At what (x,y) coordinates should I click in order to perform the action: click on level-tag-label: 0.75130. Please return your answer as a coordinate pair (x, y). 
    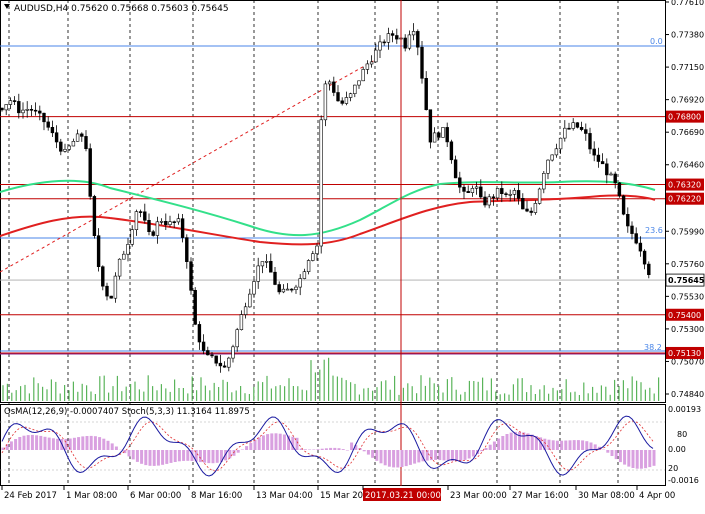
    Looking at the image, I should click on (684, 353).